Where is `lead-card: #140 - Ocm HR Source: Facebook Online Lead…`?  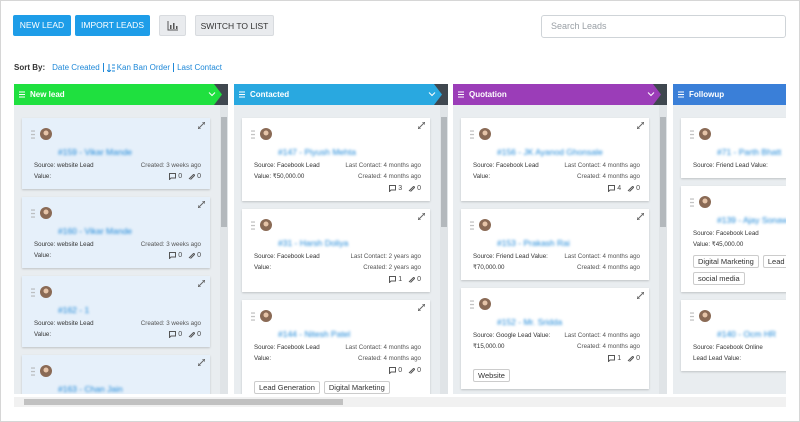
lead-card: #140 - Ocm HR Source: Facebook Online Lead… is located at coordinates (733, 335).